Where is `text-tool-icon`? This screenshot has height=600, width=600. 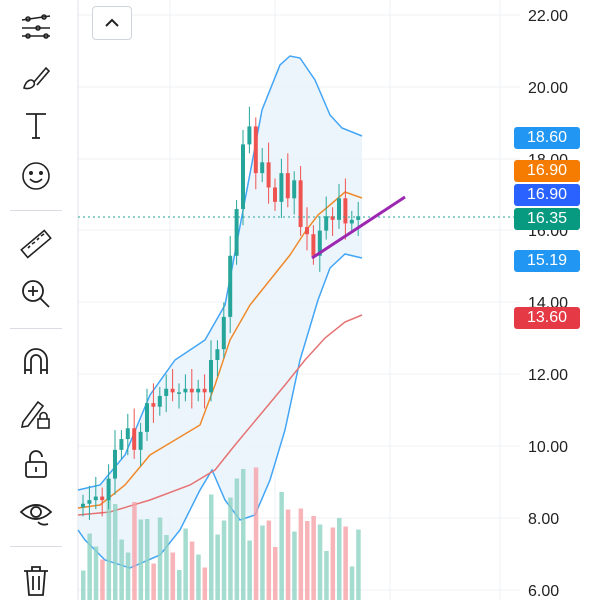
text-tool-icon is located at coordinates (36, 126).